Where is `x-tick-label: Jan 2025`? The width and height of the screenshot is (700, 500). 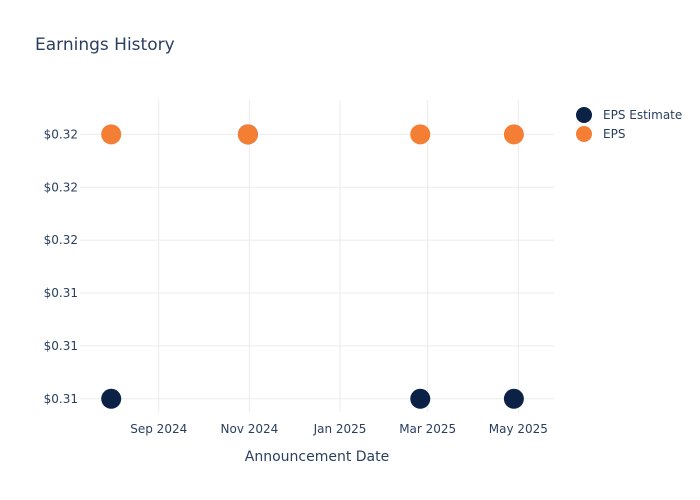 x-tick-label: Jan 2025 is located at coordinates (340, 429).